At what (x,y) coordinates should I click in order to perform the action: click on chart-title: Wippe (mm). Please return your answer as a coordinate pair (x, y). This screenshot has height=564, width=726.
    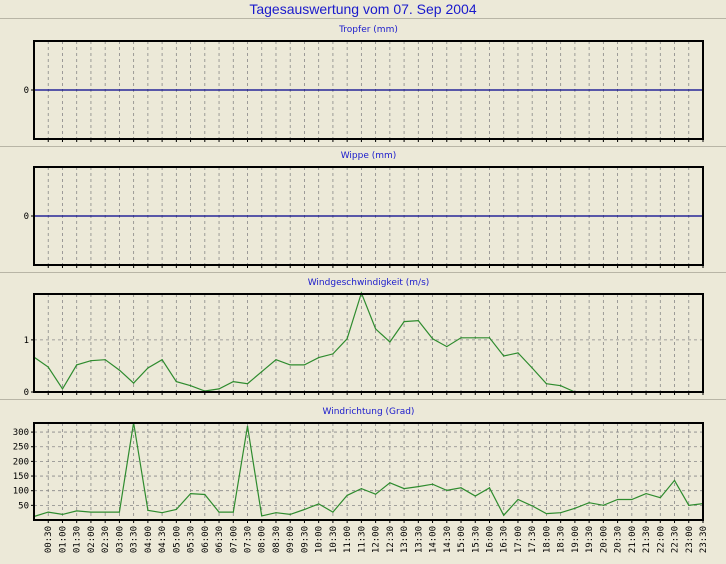
    Looking at the image, I should click on (369, 156).